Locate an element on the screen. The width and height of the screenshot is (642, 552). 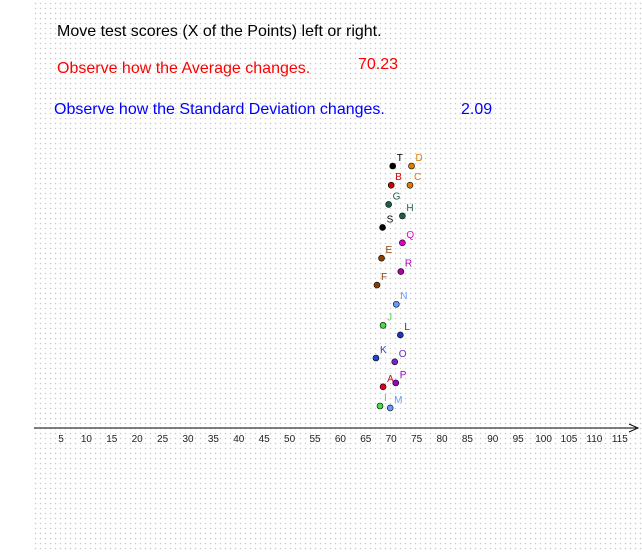
point-label-n: N is located at coordinates (403, 296).